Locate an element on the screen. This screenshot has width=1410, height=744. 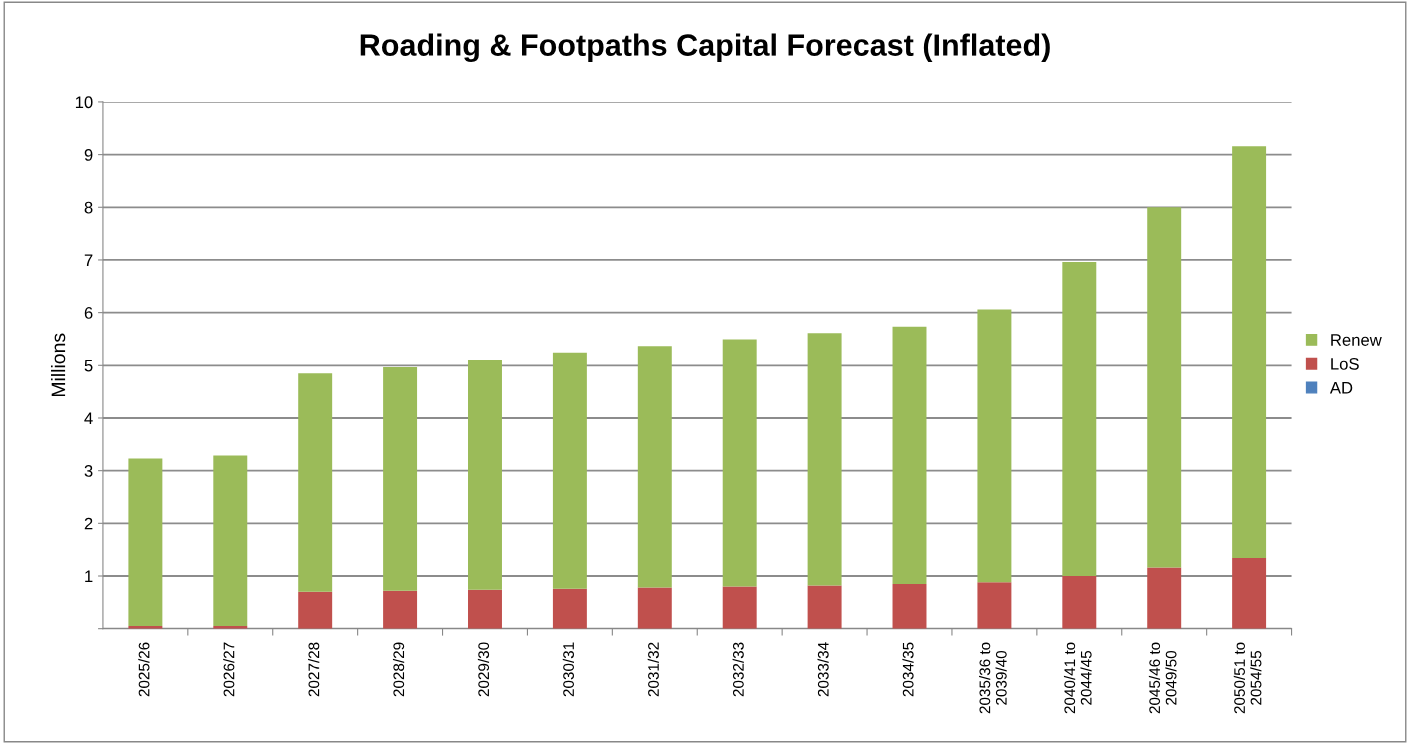
x-tick-label: 2032/33 is located at coordinates (738, 669).